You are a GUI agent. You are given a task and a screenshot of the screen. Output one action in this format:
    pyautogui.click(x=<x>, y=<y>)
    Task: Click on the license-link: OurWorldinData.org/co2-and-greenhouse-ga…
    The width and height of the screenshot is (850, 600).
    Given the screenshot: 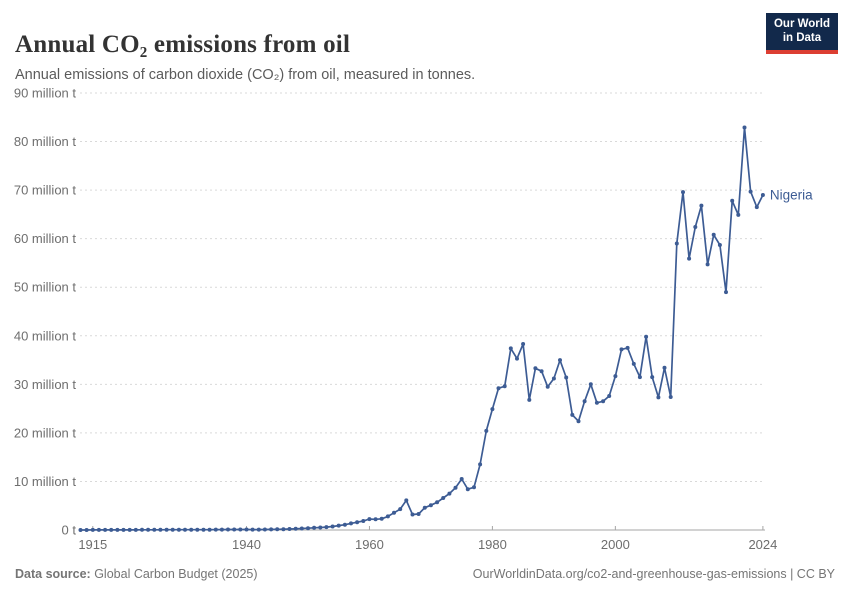 What is the action you would take?
    pyautogui.click(x=653, y=574)
    